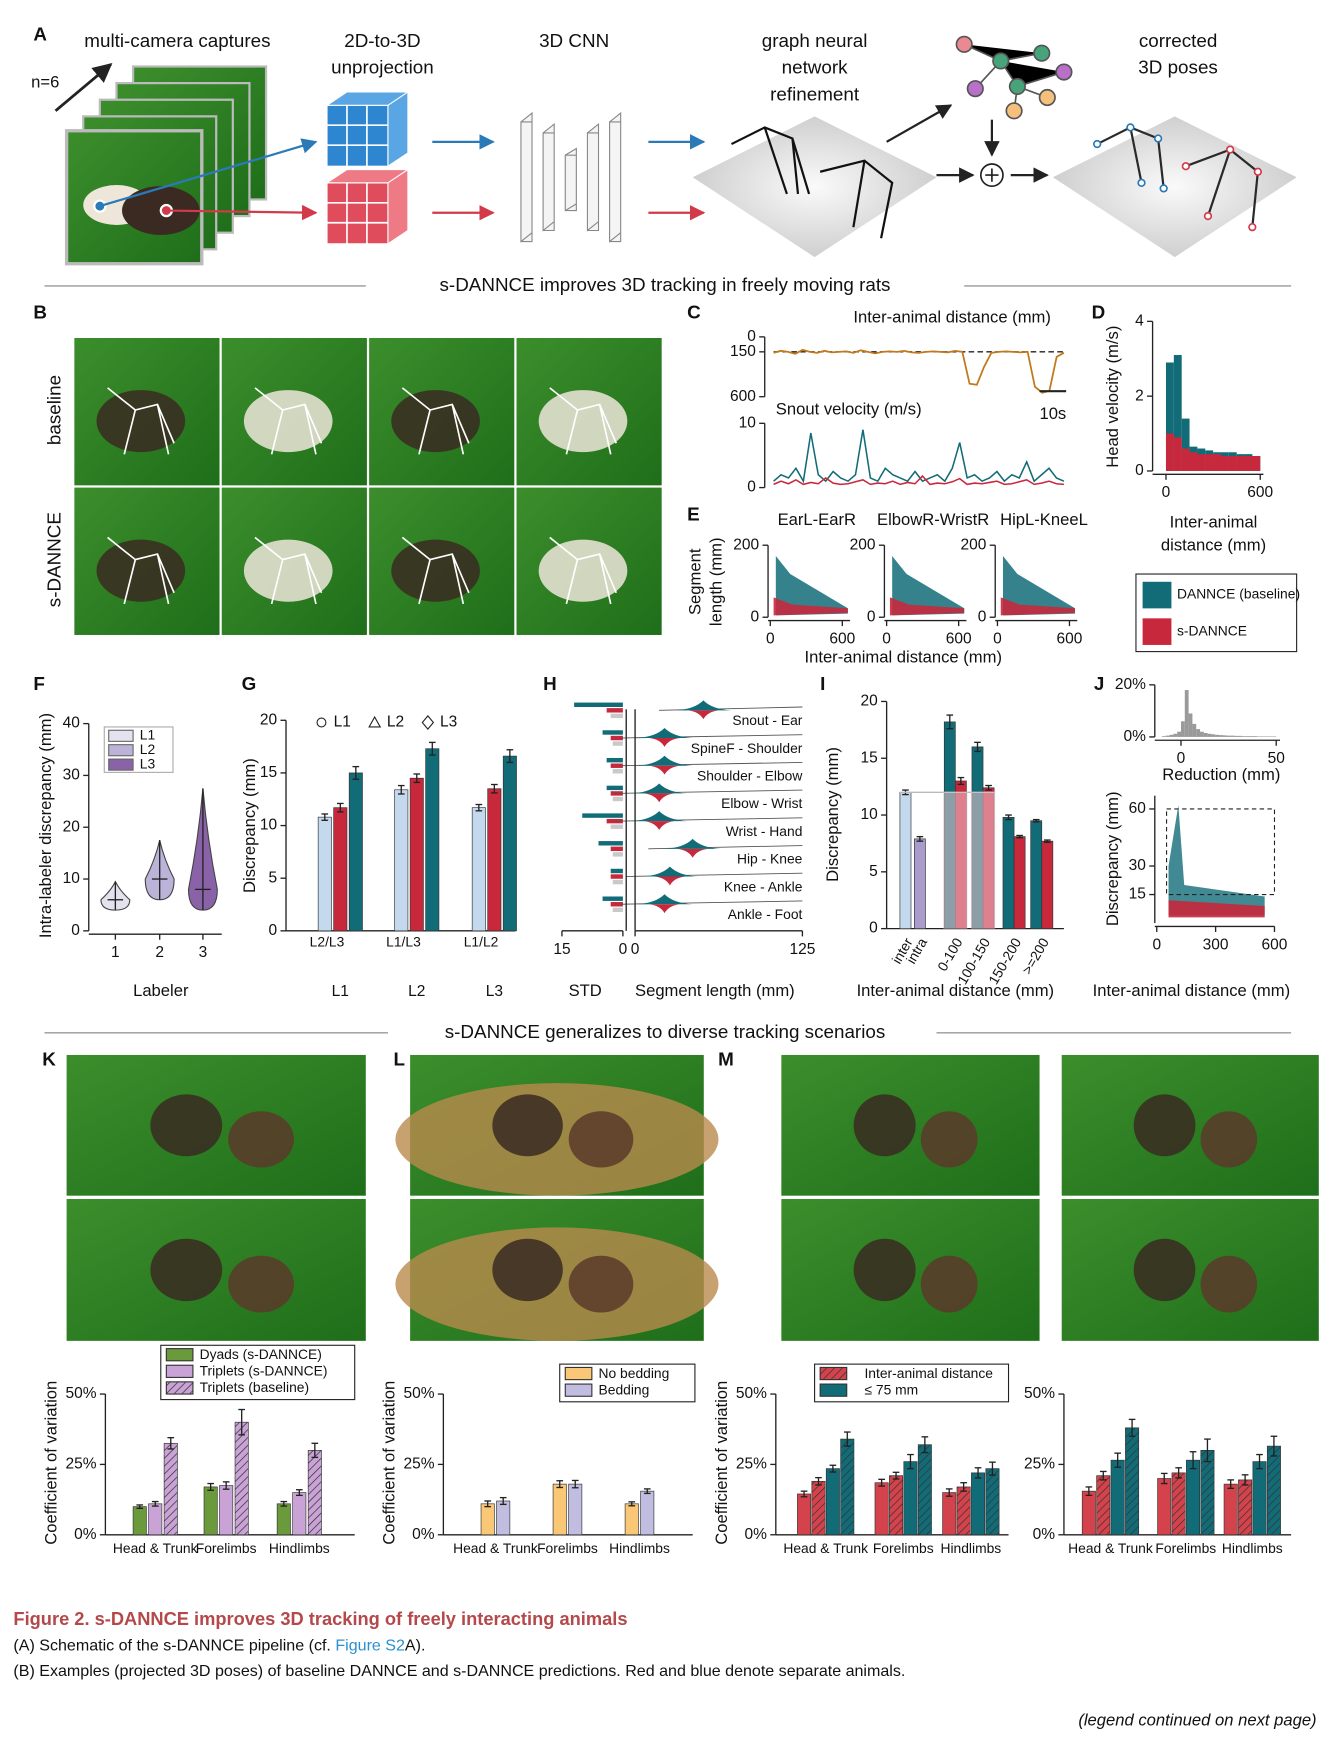 The image size is (1330, 1742). What do you see at coordinates (39, 683) in the screenshot?
I see `panel-letter: F` at bounding box center [39, 683].